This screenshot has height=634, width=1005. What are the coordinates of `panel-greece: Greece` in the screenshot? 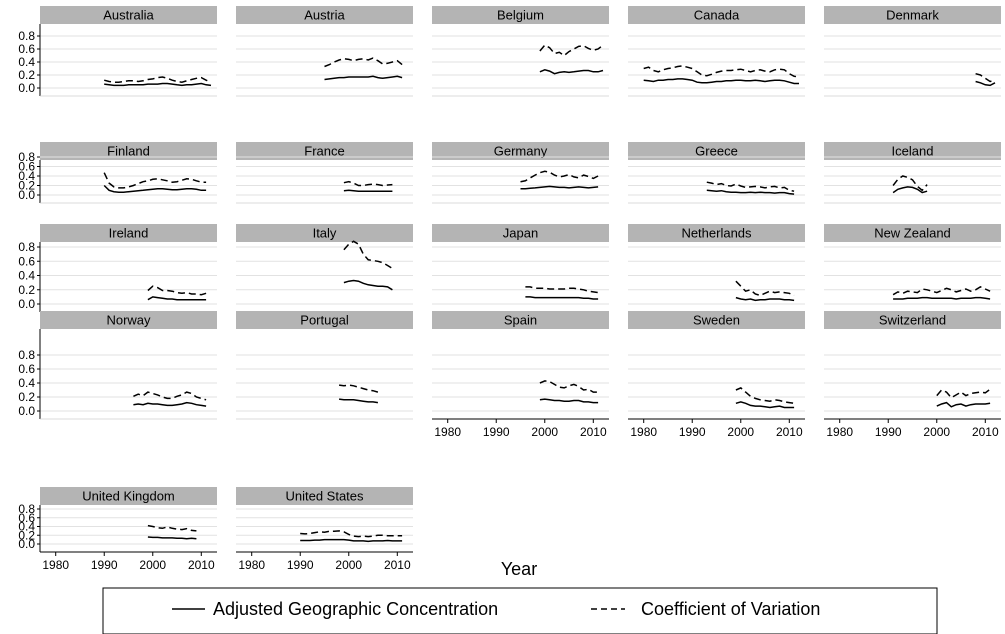 It's located at (716, 173).